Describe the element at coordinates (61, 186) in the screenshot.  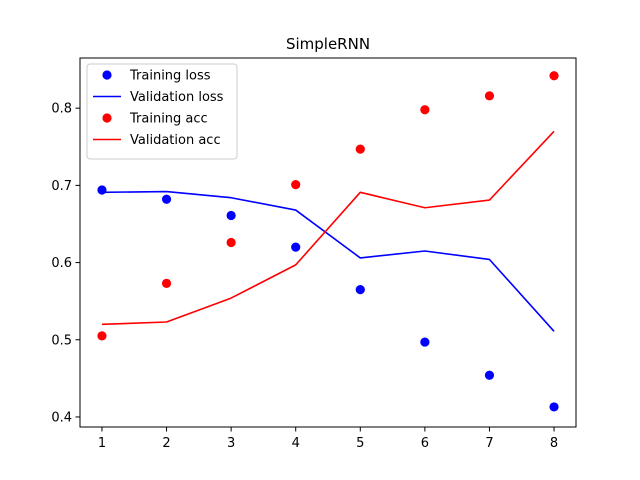
I see `y-tick-label: 0.7` at that location.